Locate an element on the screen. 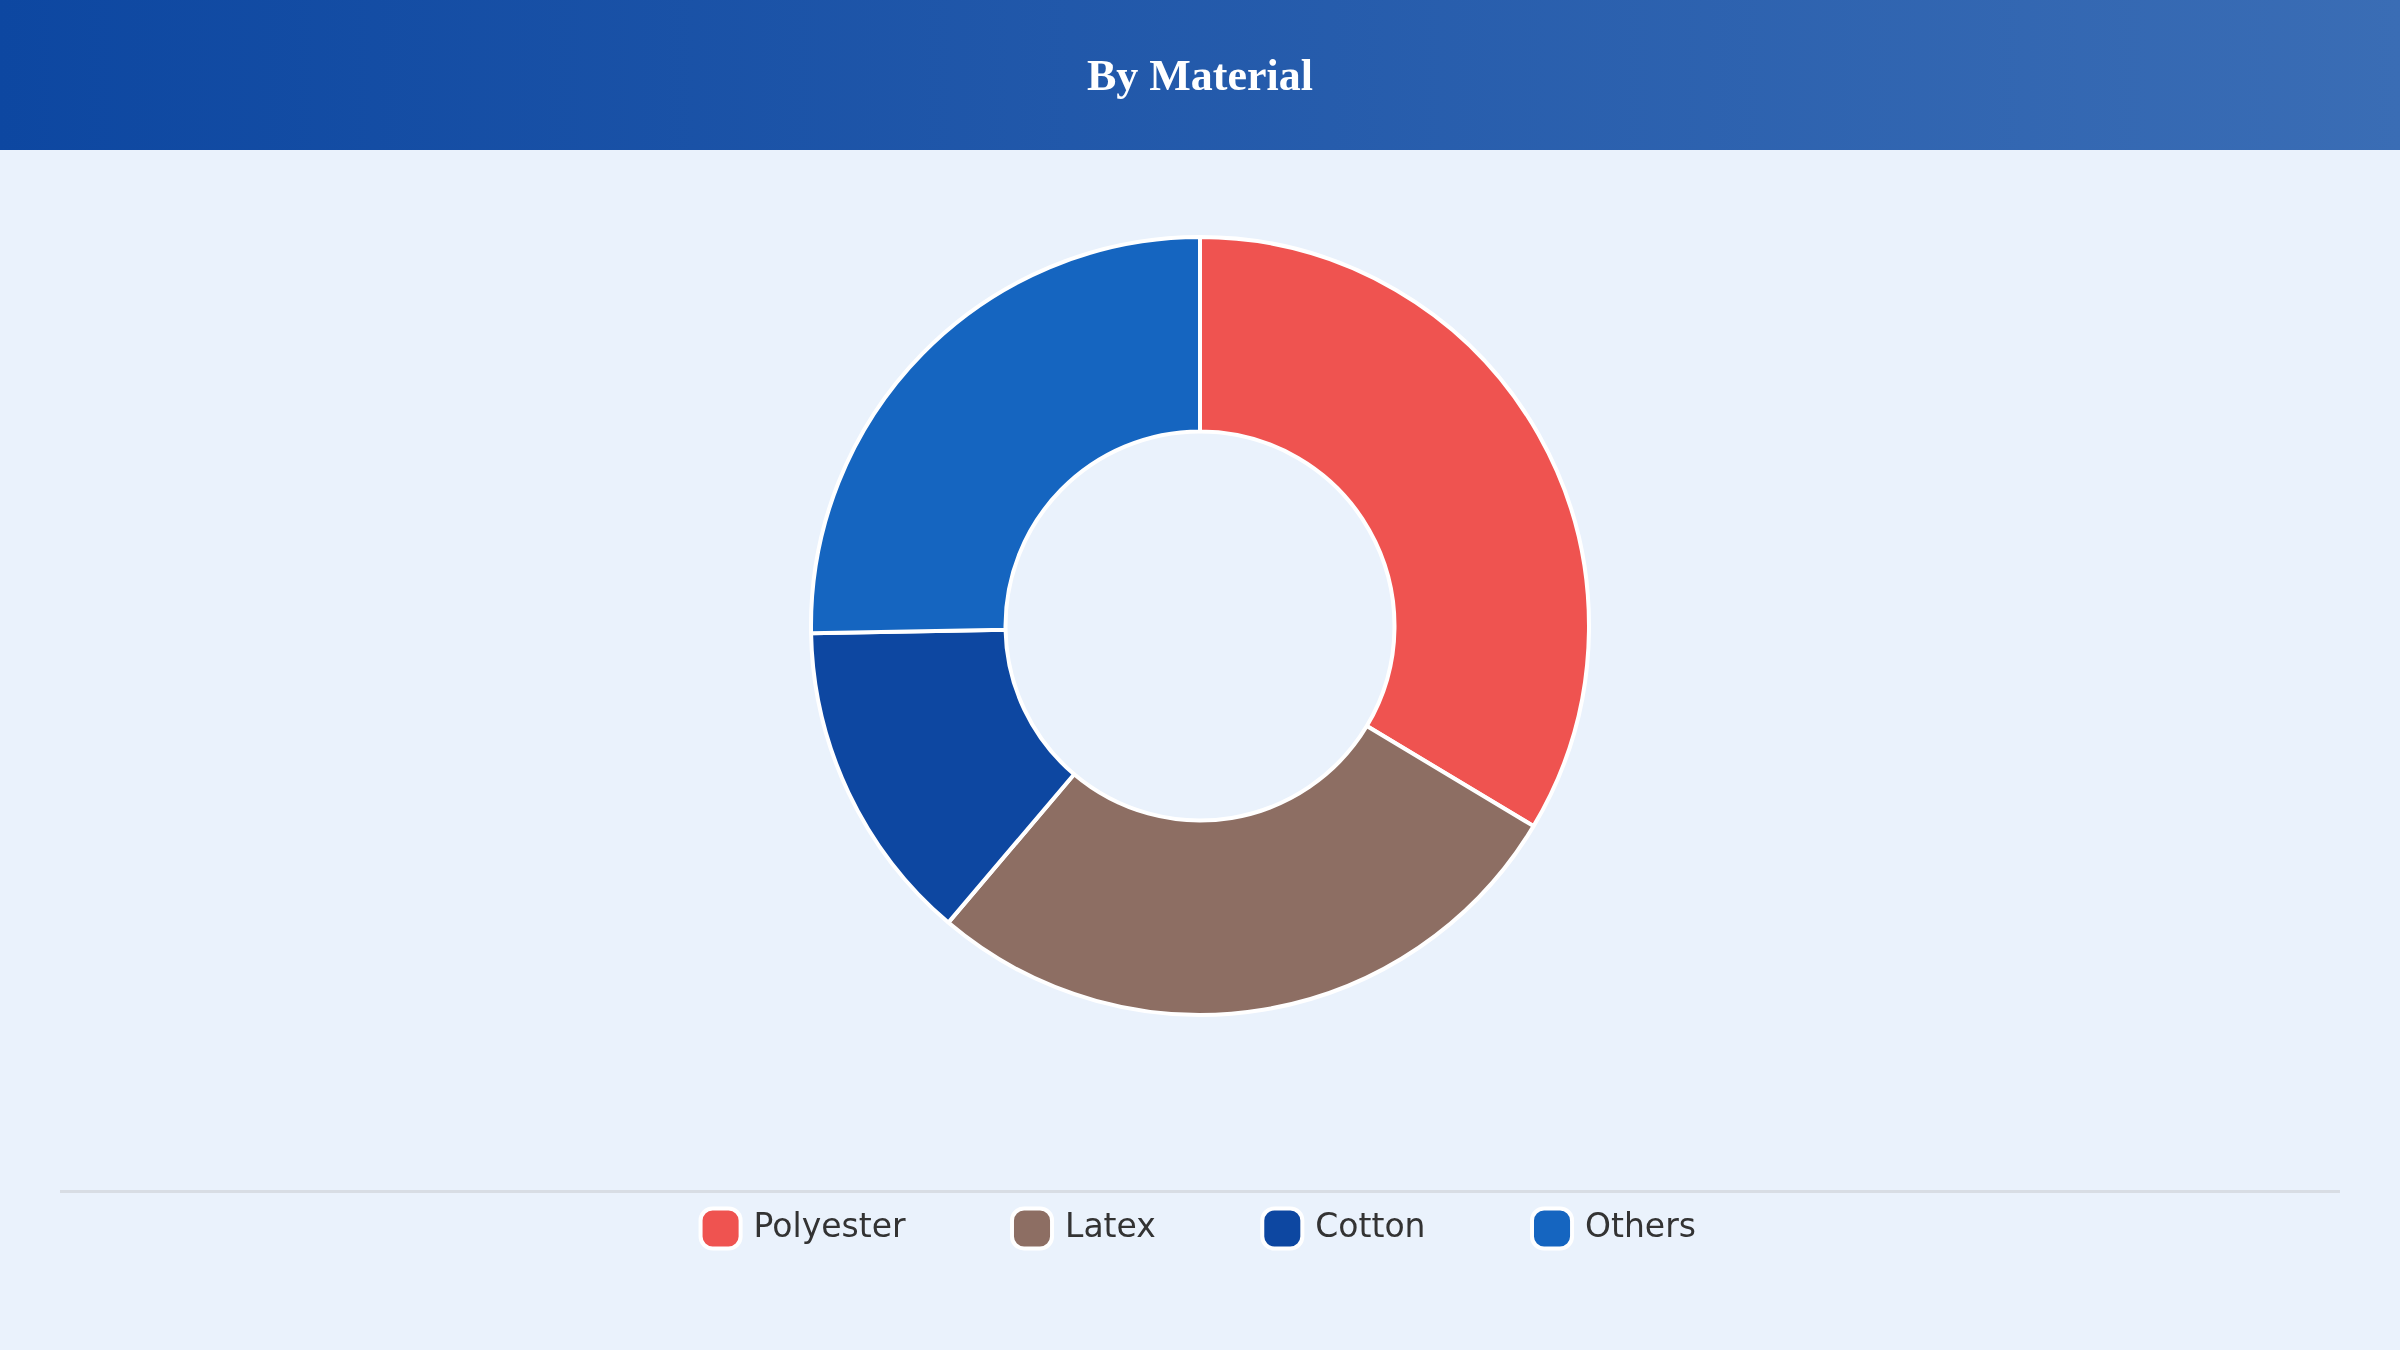  legend-label: Others is located at coordinates (1640, 1226).